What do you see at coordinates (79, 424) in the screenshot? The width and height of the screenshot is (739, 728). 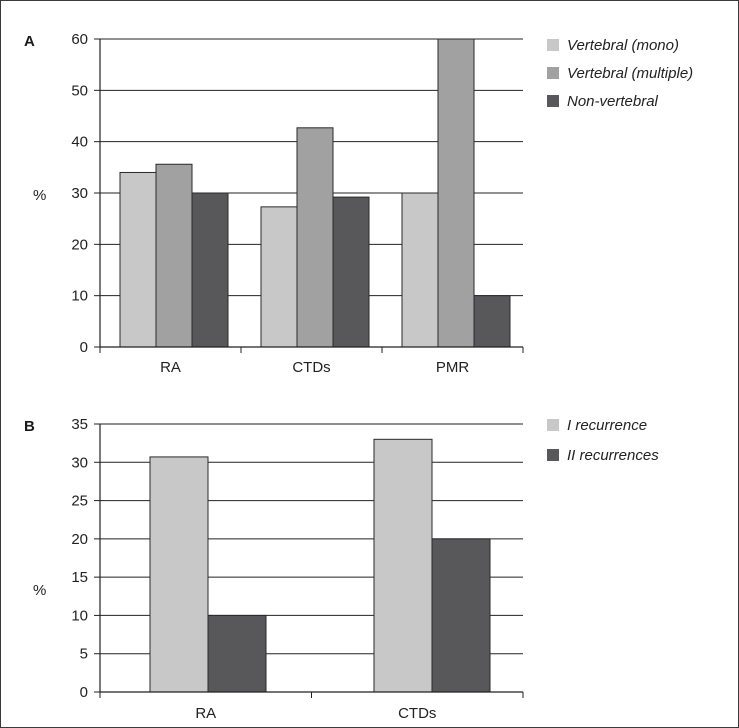 I see `panel-b-y-tick-label: 35` at bounding box center [79, 424].